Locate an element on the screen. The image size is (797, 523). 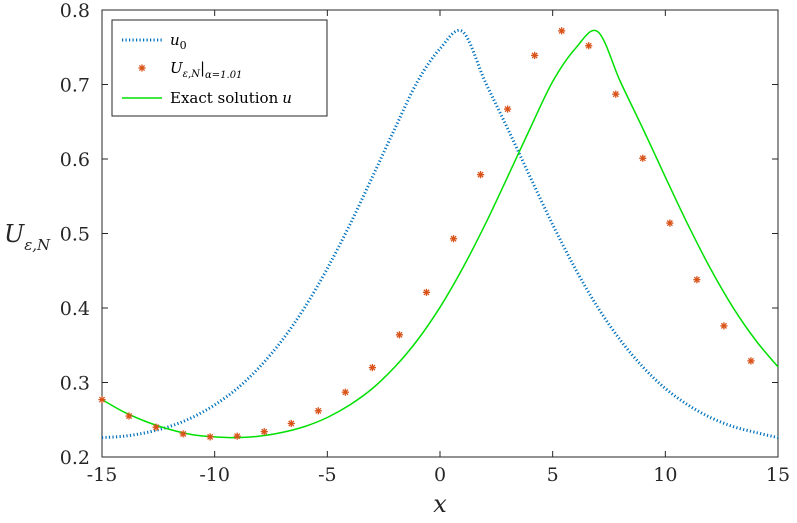
y-tick-label: 0.4 is located at coordinates (75, 309).